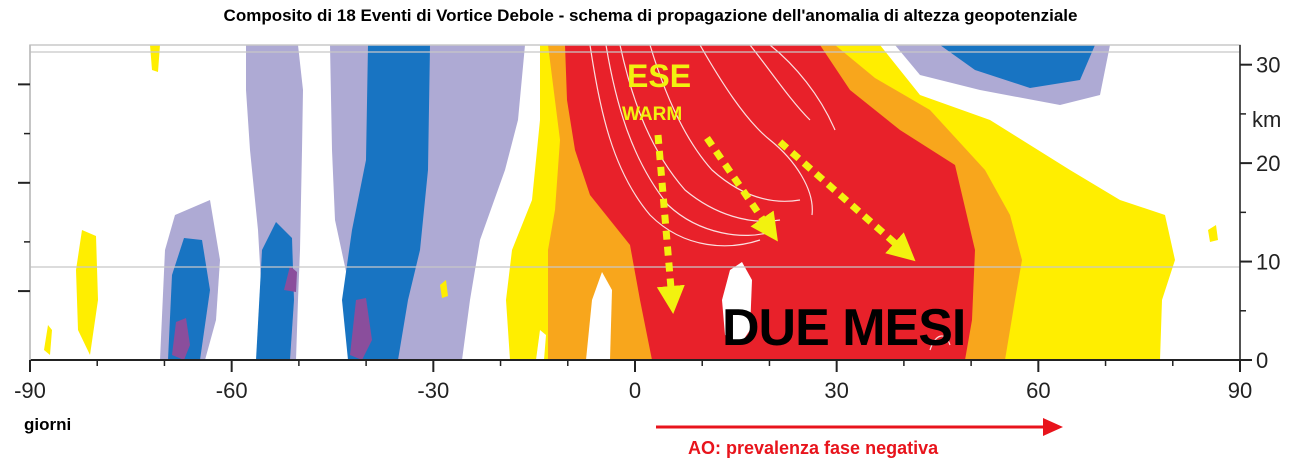 This screenshot has height=465, width=1301. I want to click on x-tick-label: -90, so click(30, 390).